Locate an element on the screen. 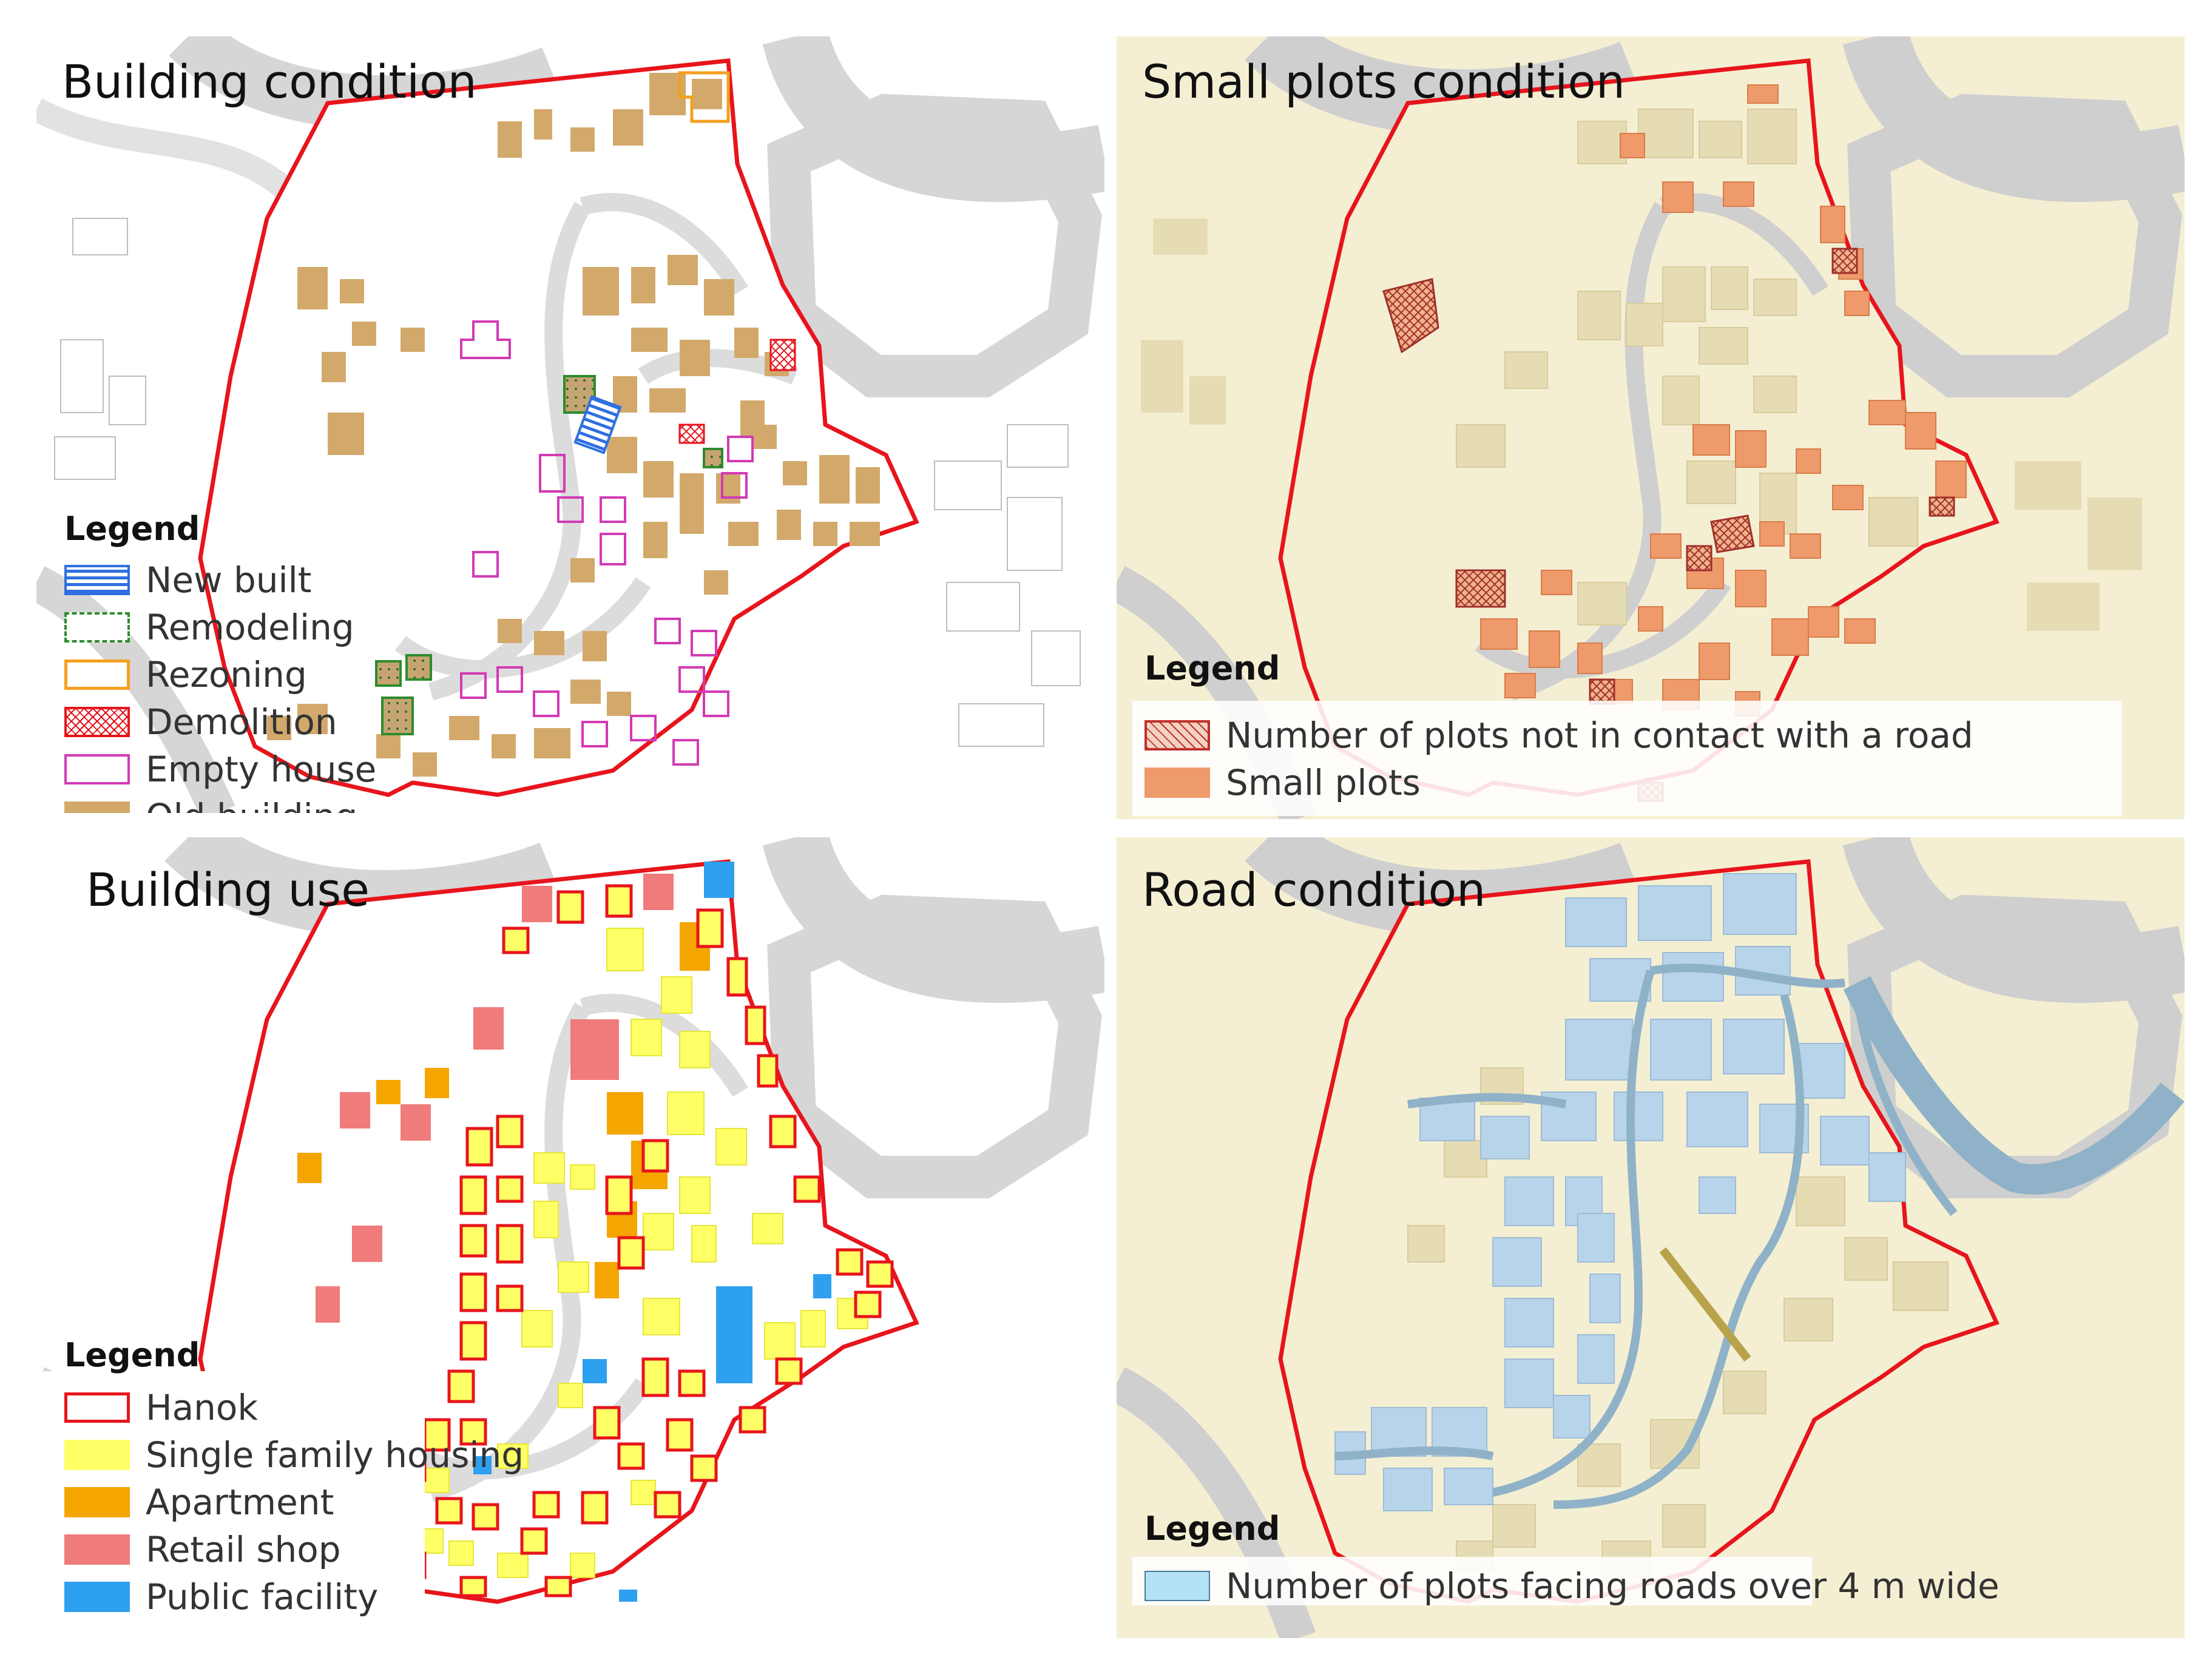 This screenshot has height=1680, width=2201. plots is located at coordinates (1687, 367).